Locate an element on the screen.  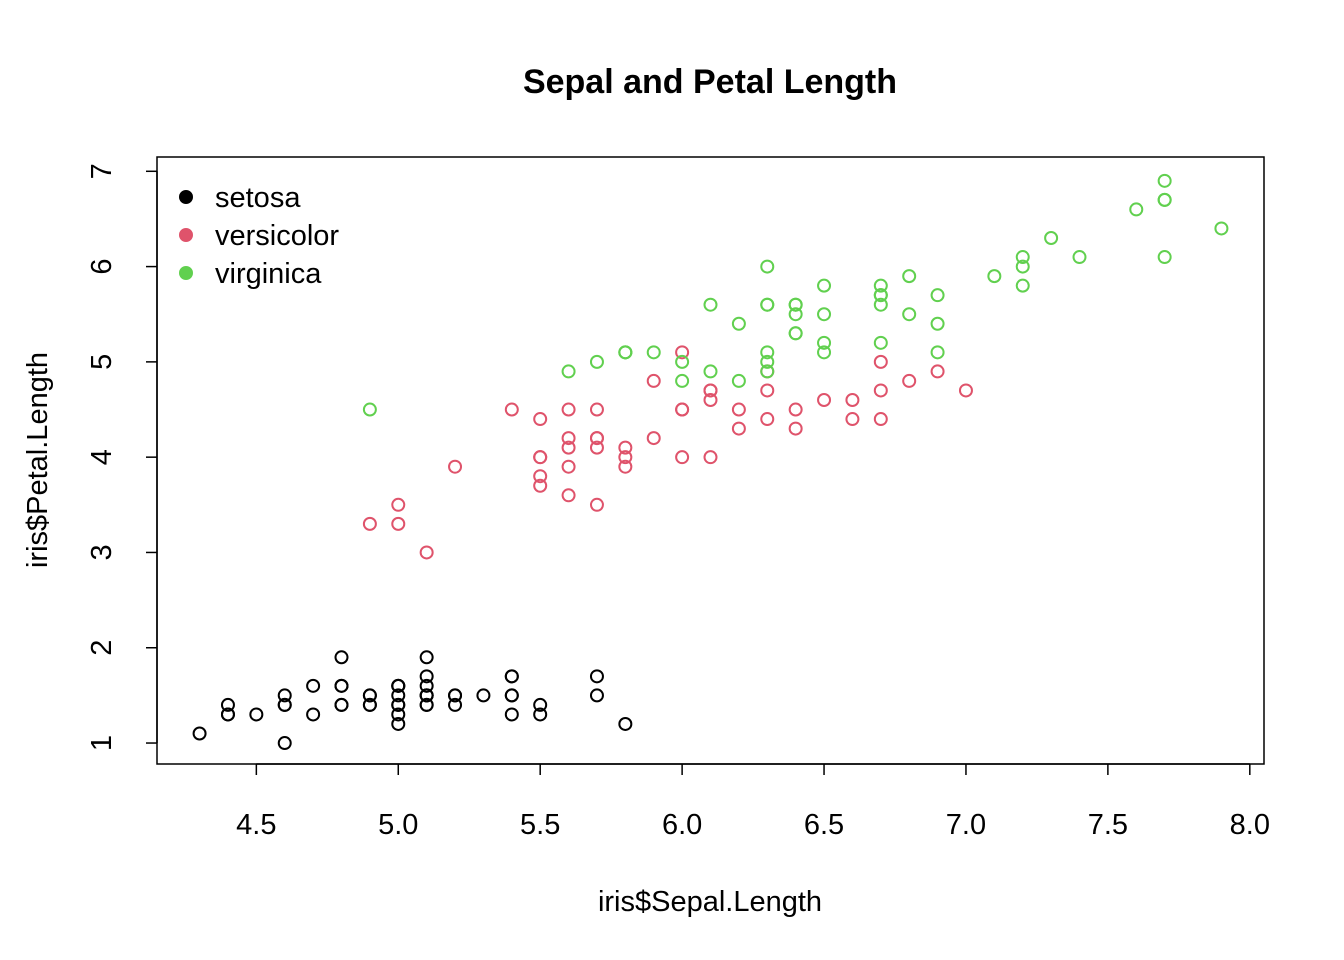
legend-label-virginica: virginica is located at coordinates (268, 274).